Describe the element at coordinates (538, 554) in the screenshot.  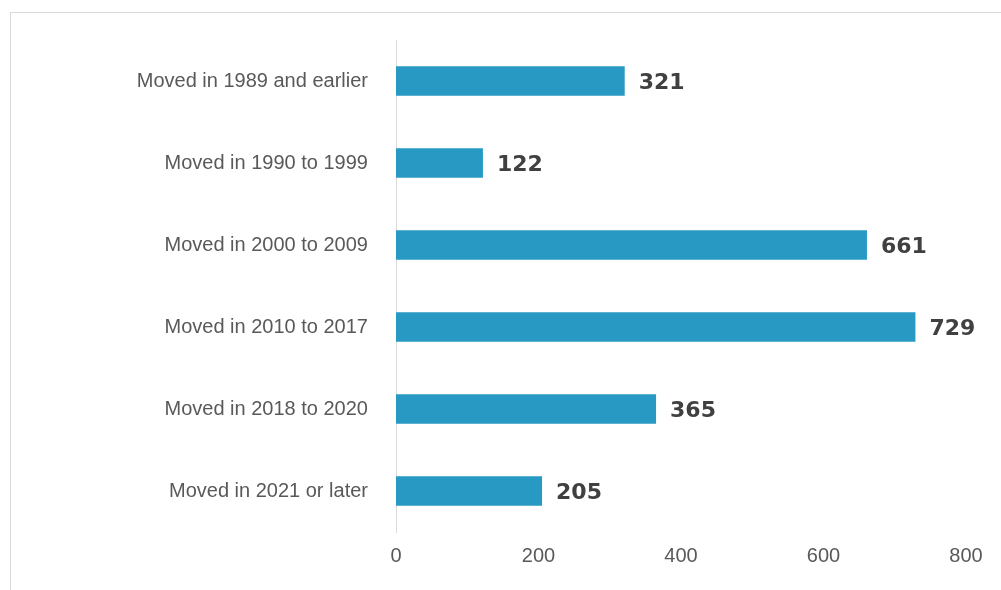
I see `x-tick-label: 200` at that location.